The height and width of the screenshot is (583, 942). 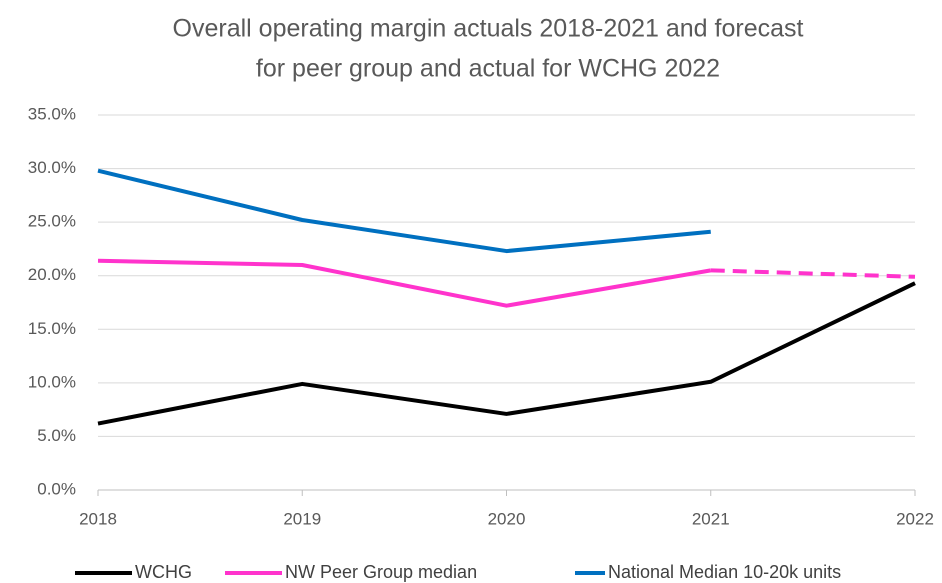 What do you see at coordinates (52, 381) in the screenshot?
I see `y-tick-label: 10.0%` at bounding box center [52, 381].